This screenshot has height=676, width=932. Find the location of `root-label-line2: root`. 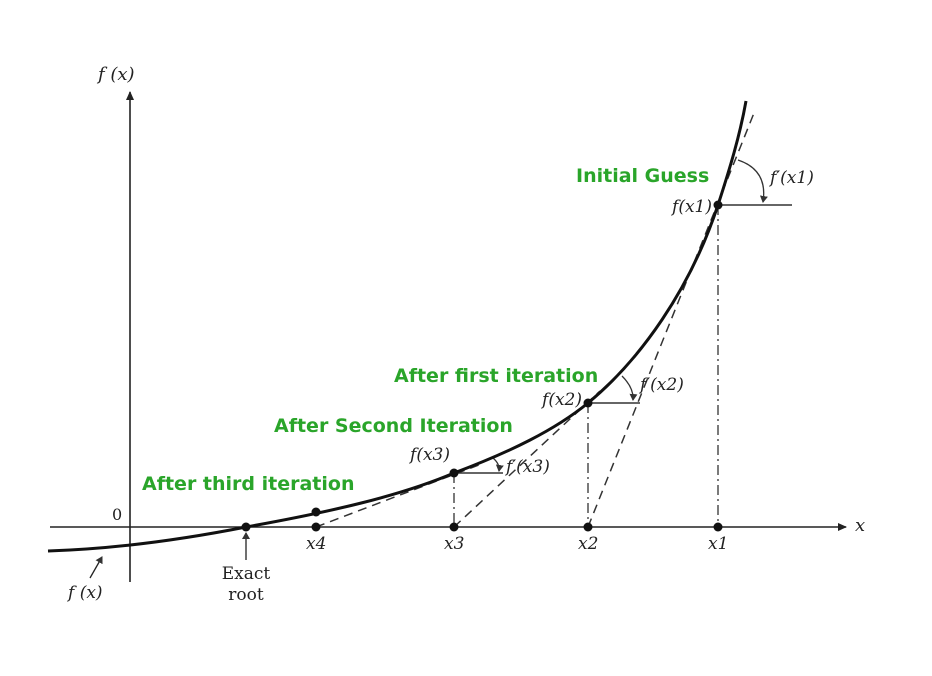

root-label-line2: root is located at coordinates (246, 595).